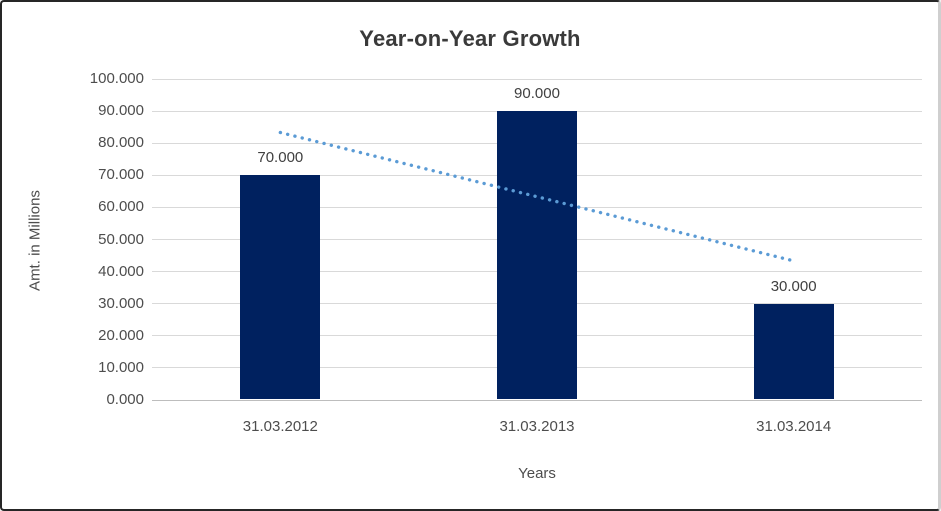  Describe the element at coordinates (121, 175) in the screenshot. I see `y-tick-label: 70.000` at that location.